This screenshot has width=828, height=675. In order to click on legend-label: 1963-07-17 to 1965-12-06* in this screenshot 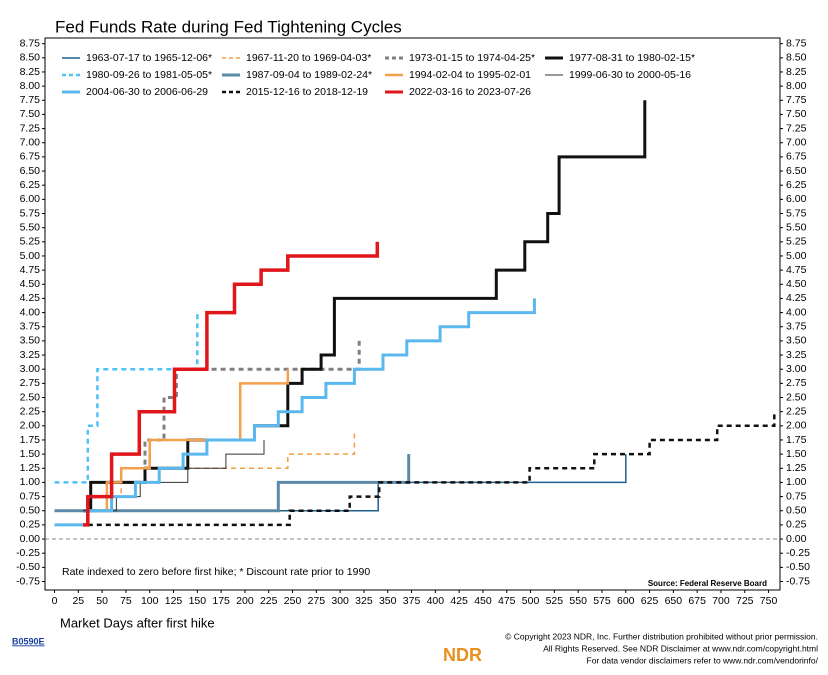, I will do `click(149, 58)`.